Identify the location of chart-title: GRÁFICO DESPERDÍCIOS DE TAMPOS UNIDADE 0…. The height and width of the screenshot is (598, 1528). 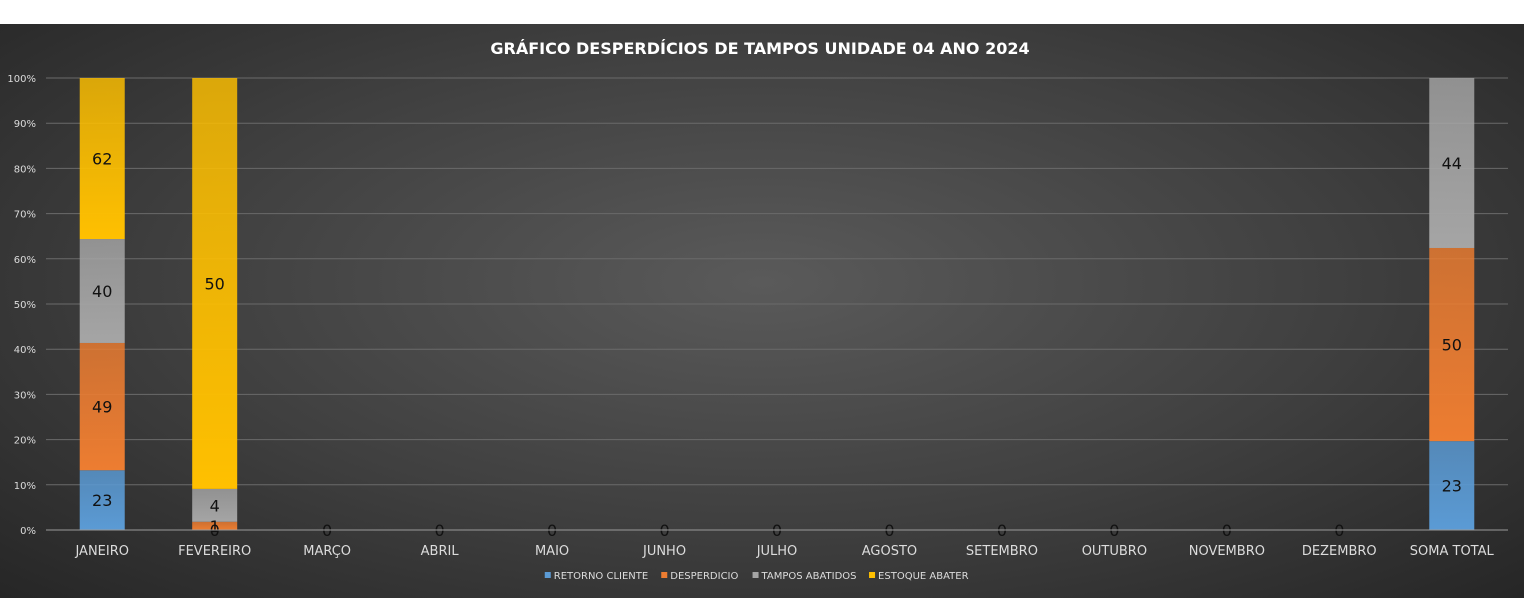
(759, 48).